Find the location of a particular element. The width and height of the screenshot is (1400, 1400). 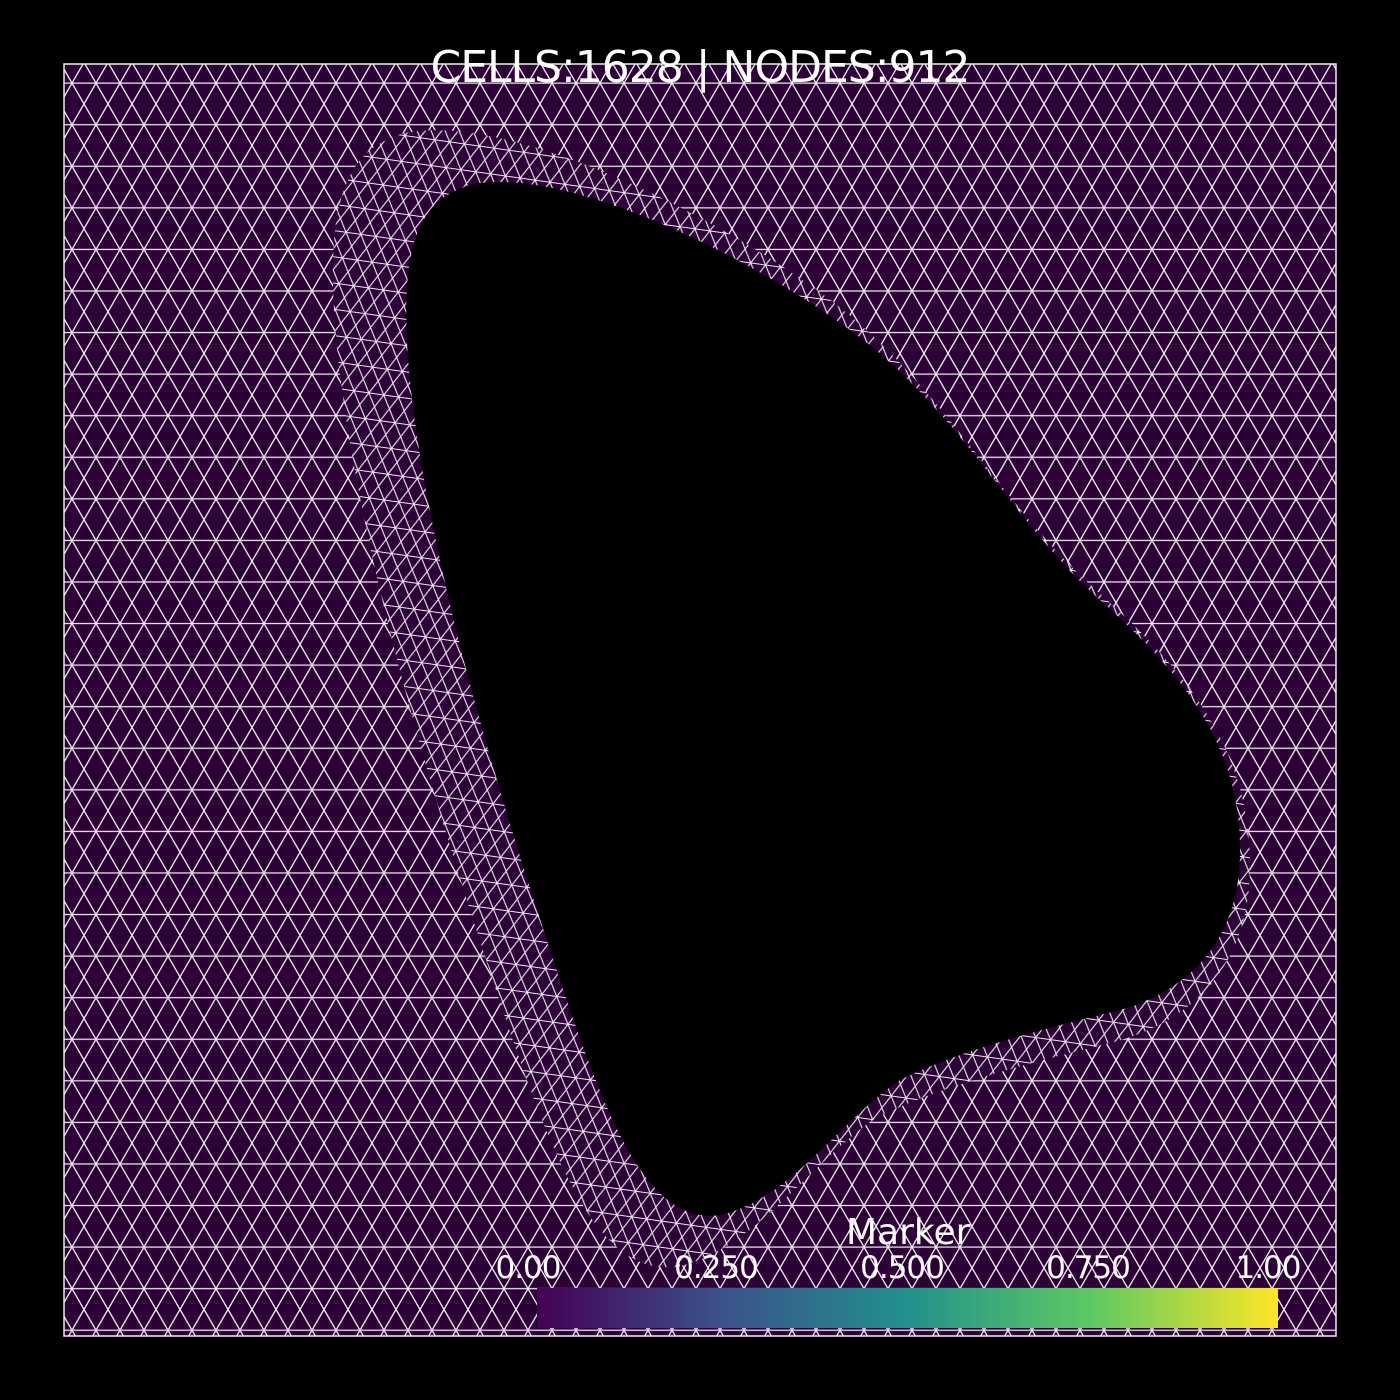

colorbar-tick-label: 0.750 is located at coordinates (1088, 1268).